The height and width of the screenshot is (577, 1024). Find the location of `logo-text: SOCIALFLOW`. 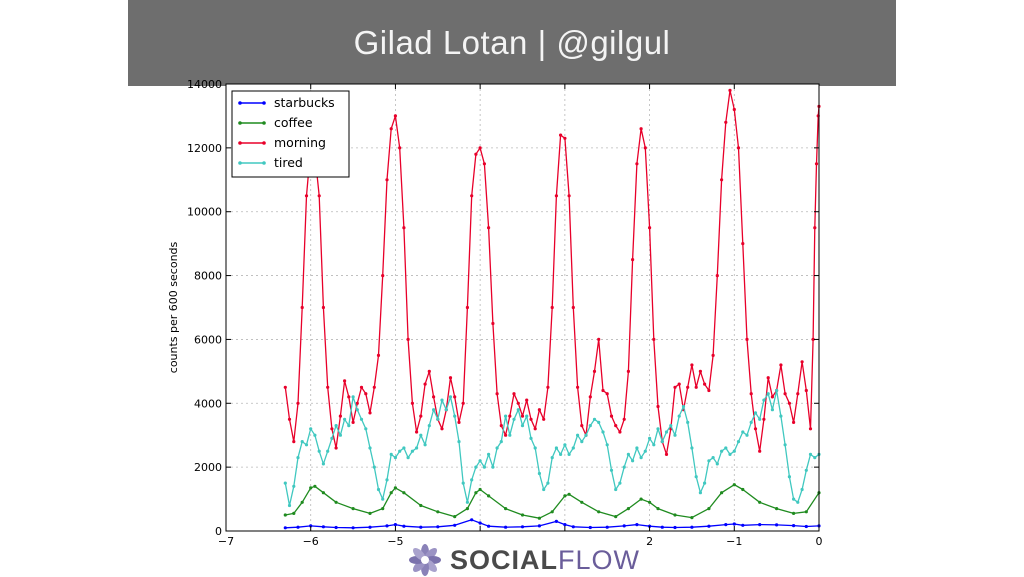

logo-text: SOCIALFLOW is located at coordinates (545, 560).